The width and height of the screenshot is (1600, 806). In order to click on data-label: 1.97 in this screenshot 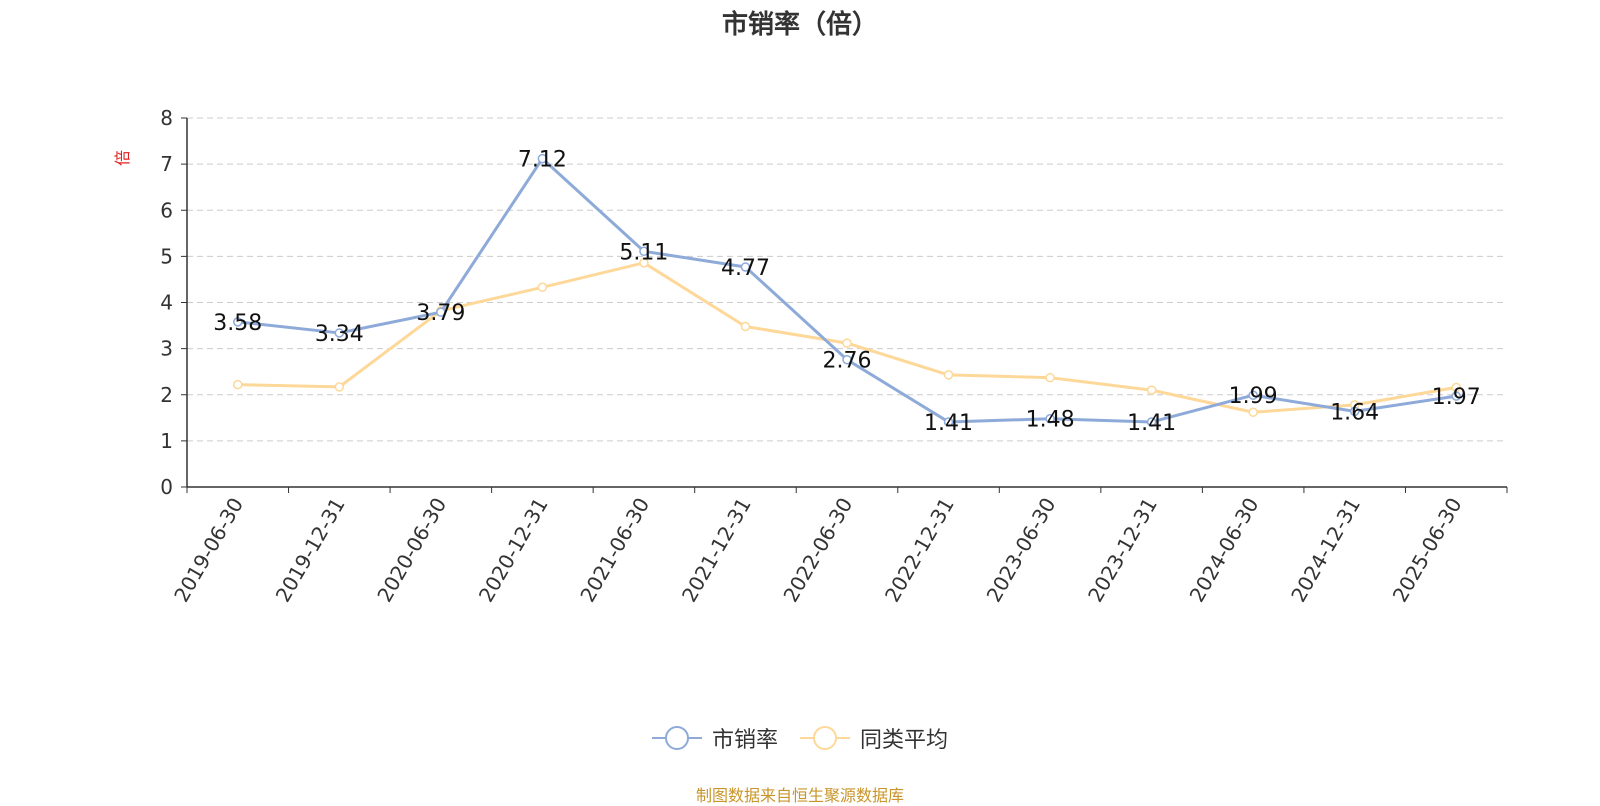, I will do `click(1456, 397)`.